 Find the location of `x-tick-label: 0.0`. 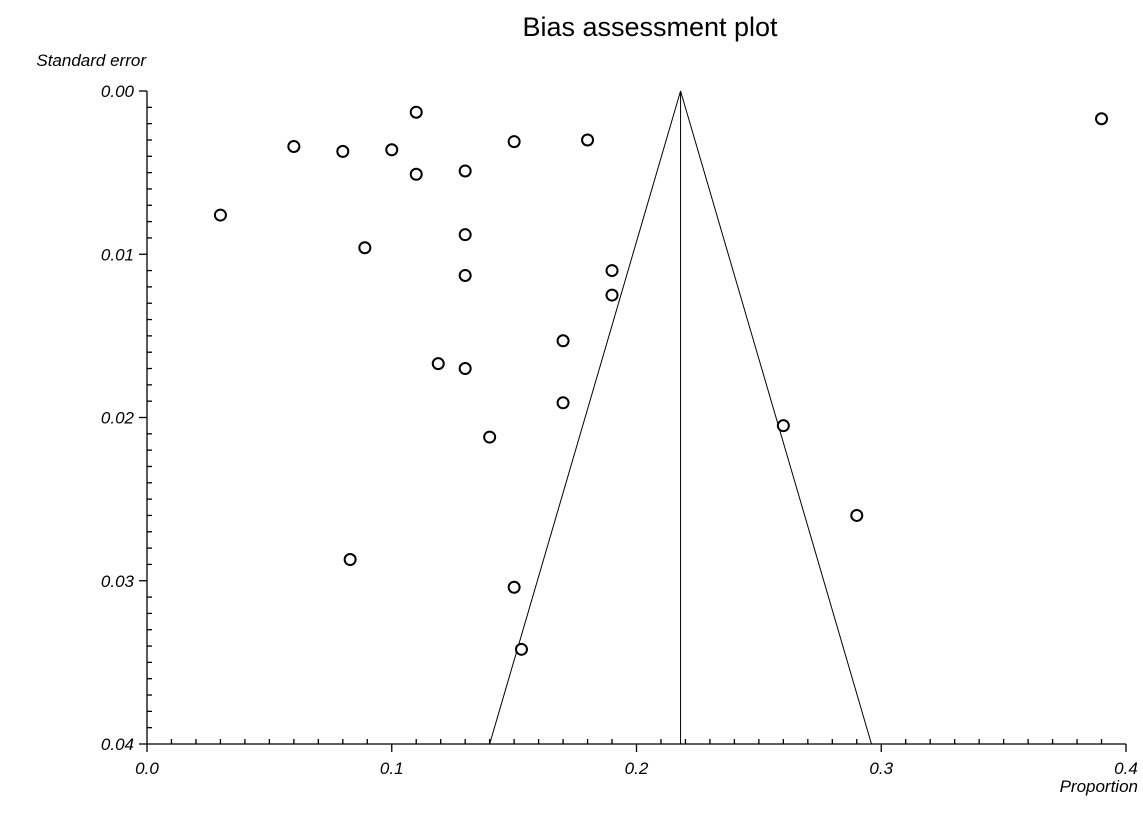

x-tick-label: 0.0 is located at coordinates (147, 768).